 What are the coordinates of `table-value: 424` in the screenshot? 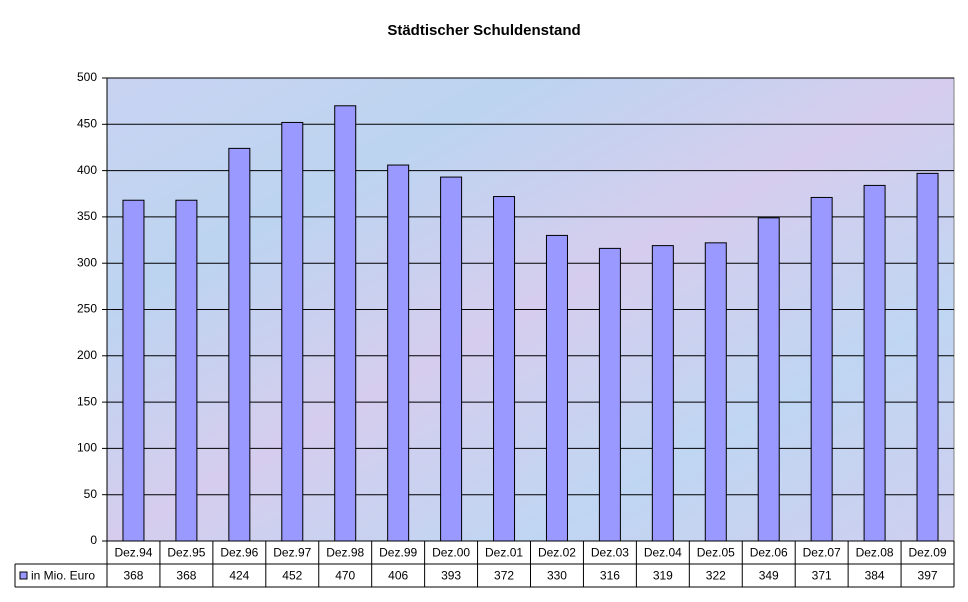 It's located at (239, 576).